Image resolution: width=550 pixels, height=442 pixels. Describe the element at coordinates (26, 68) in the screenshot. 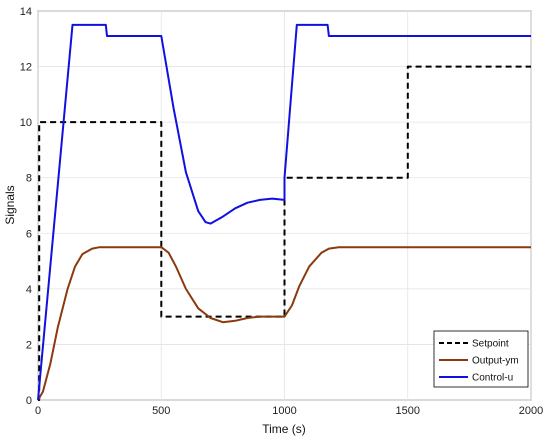

I see `y-tick-label: 12` at that location.